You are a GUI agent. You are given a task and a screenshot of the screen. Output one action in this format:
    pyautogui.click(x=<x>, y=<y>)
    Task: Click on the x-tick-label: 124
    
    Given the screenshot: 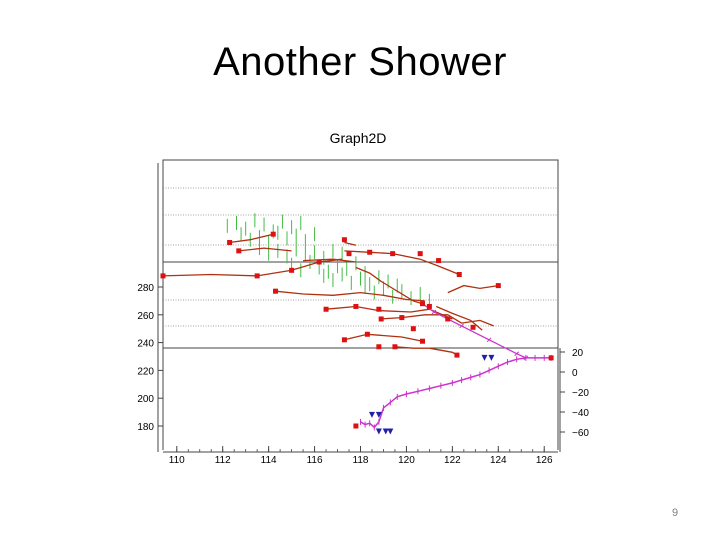 What is the action you would take?
    pyautogui.click(x=498, y=460)
    